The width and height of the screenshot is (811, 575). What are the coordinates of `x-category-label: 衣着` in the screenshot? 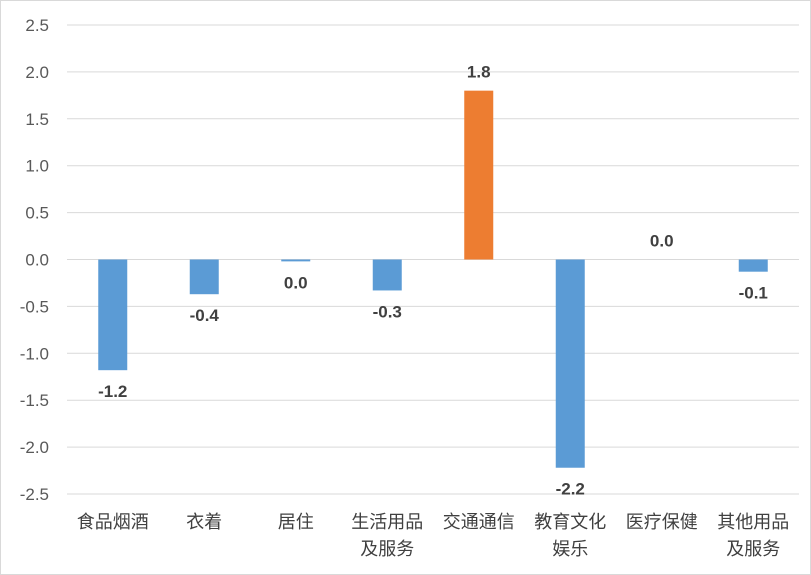 It's located at (204, 522).